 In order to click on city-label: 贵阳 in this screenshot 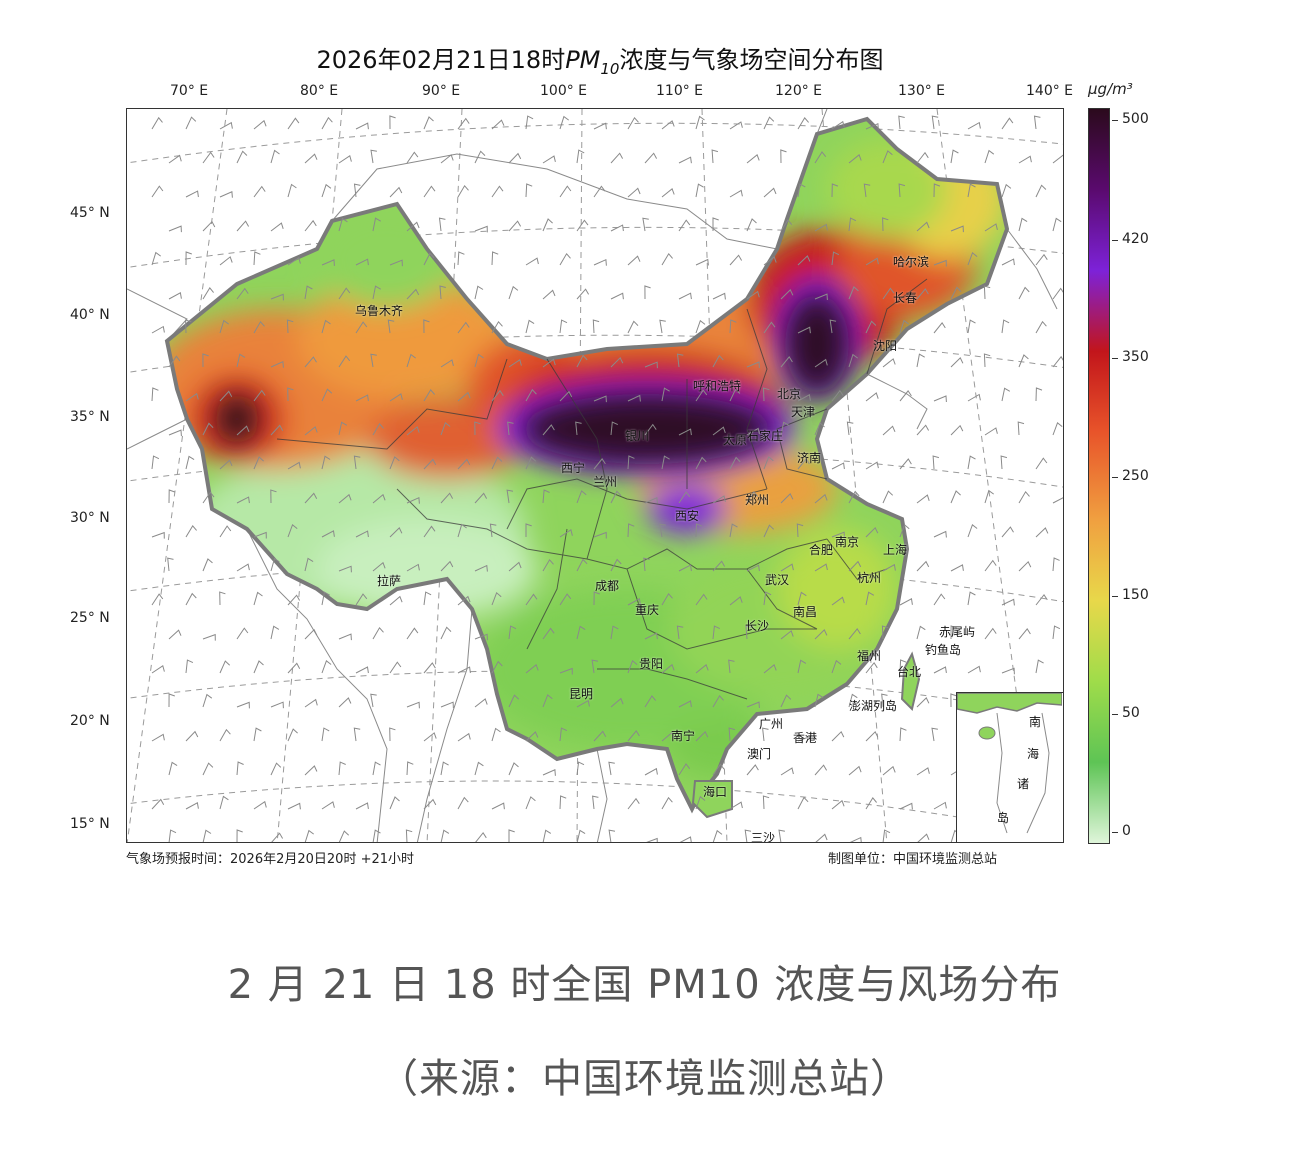, I will do `click(651, 664)`.